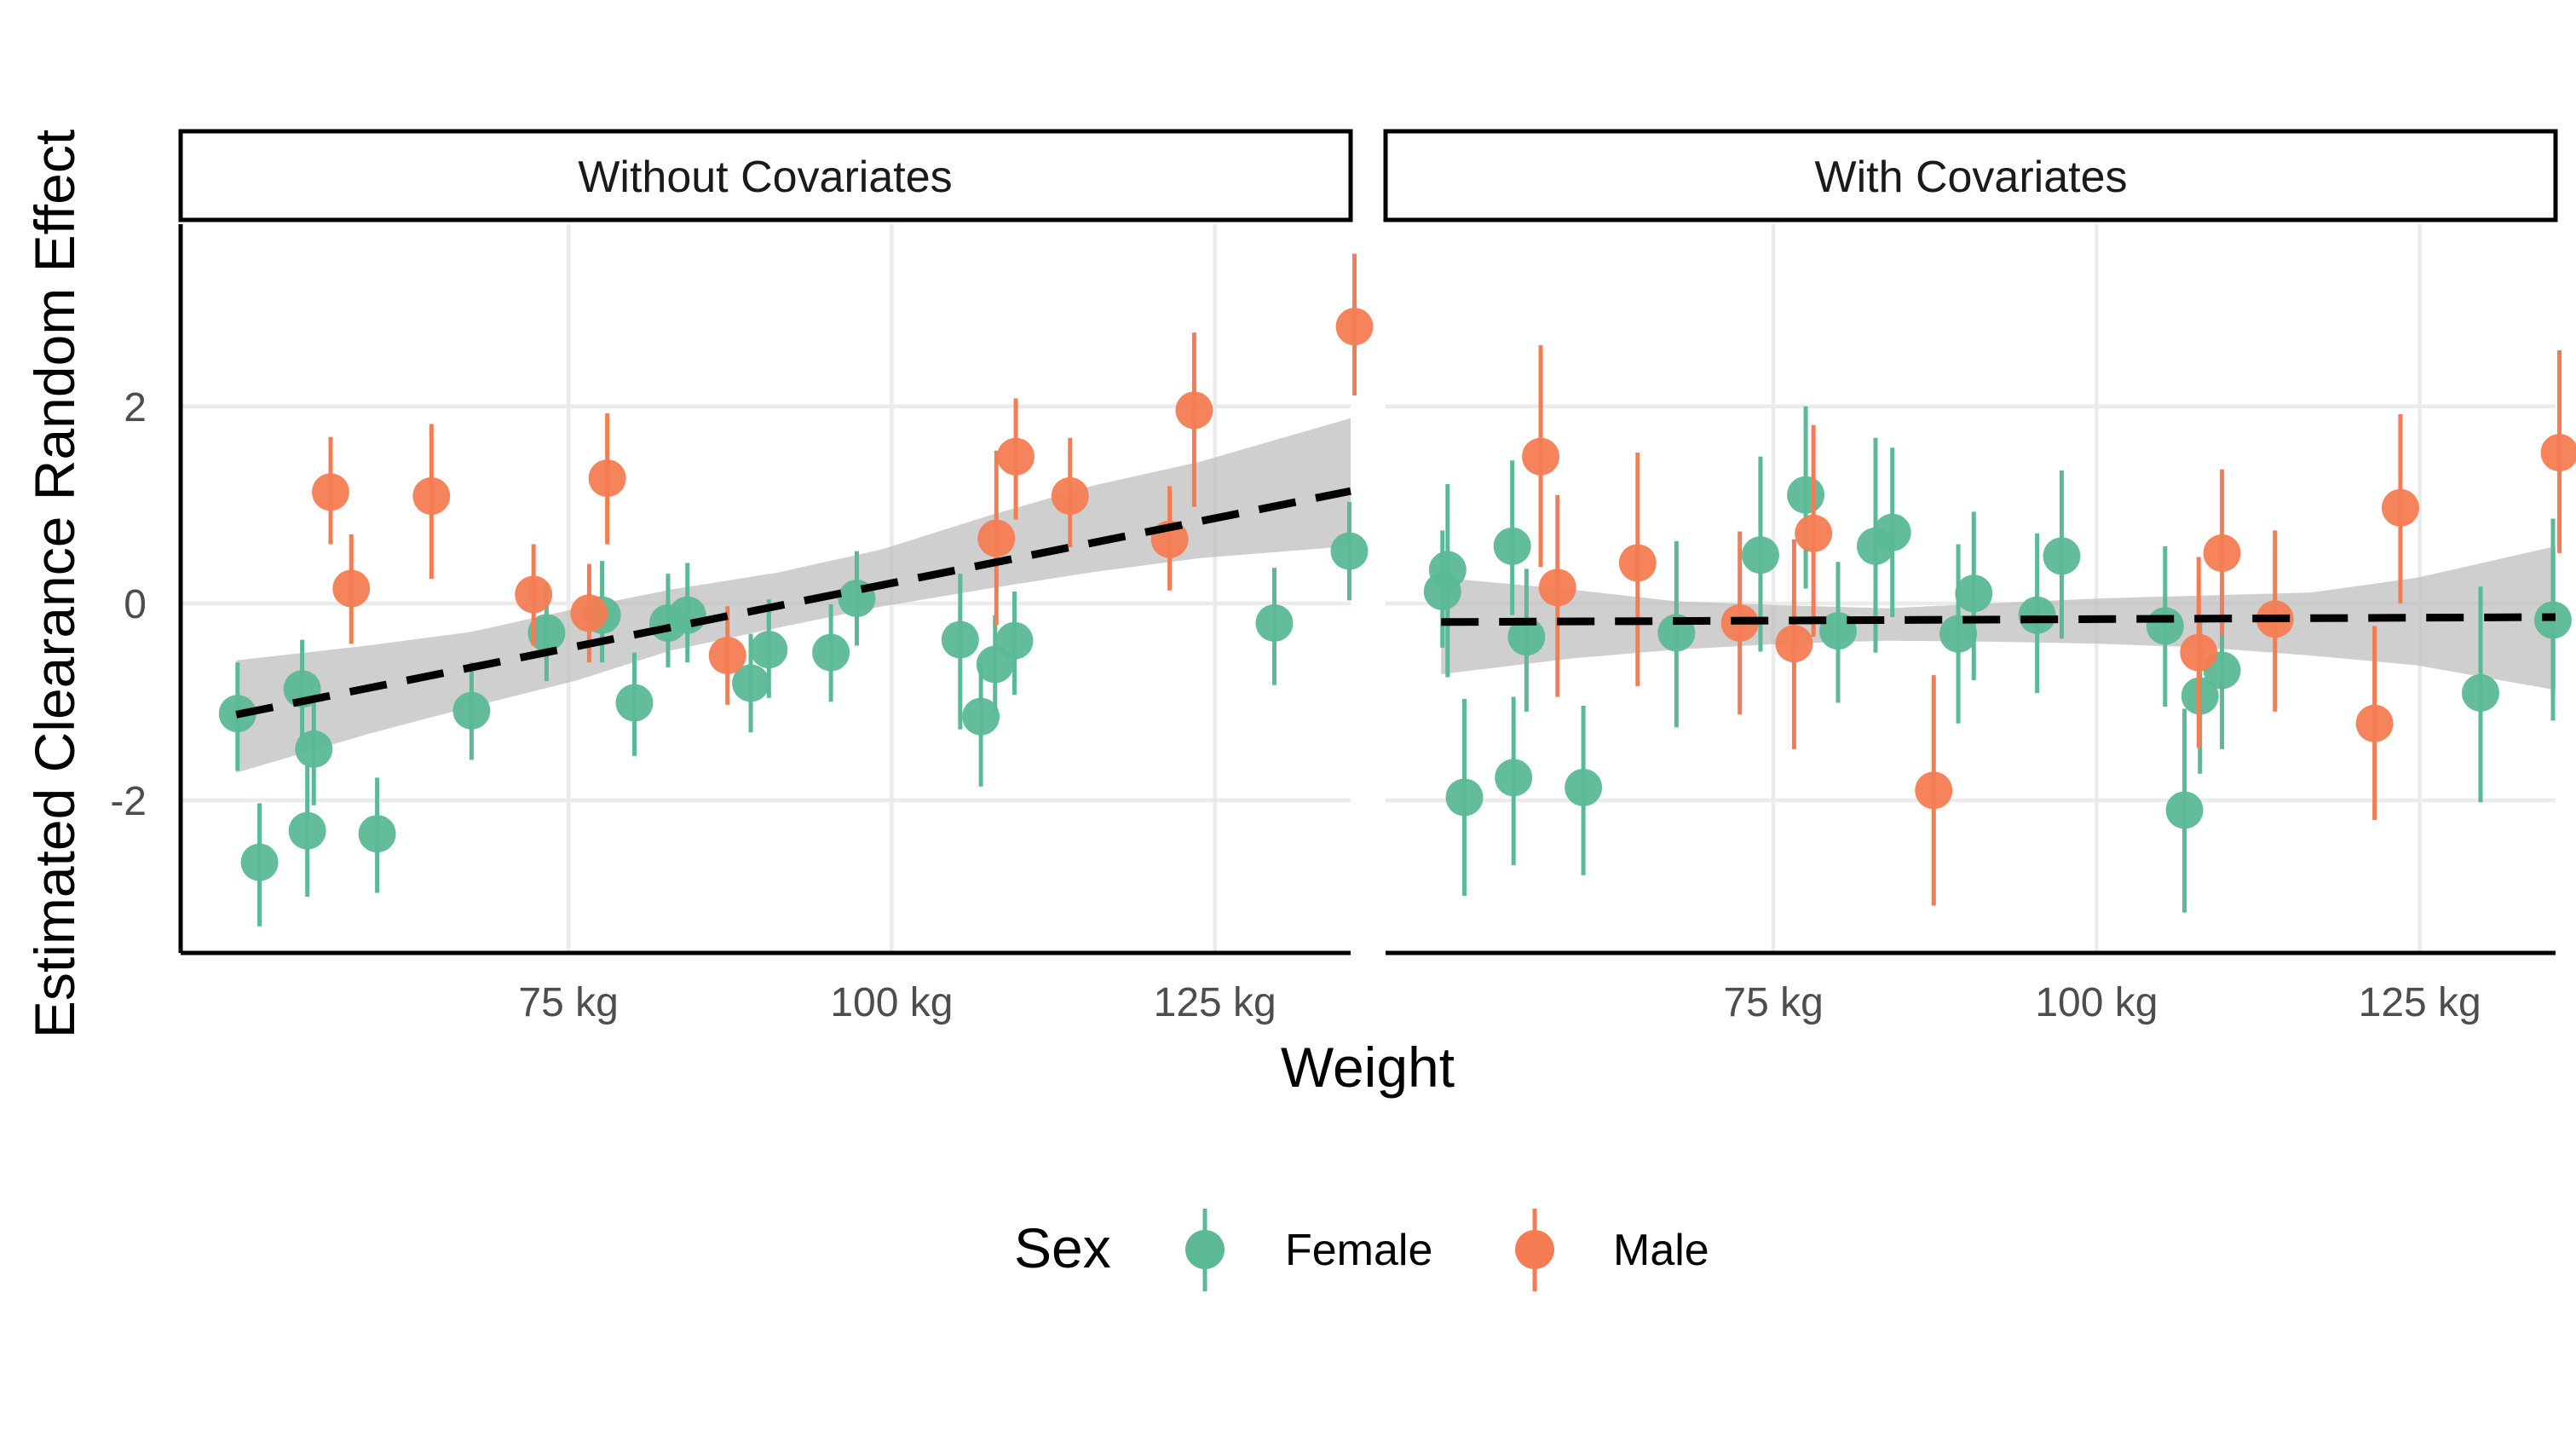 This screenshot has width=2576, height=1449. I want to click on legend: Sex Female Male, so click(1361, 1250).